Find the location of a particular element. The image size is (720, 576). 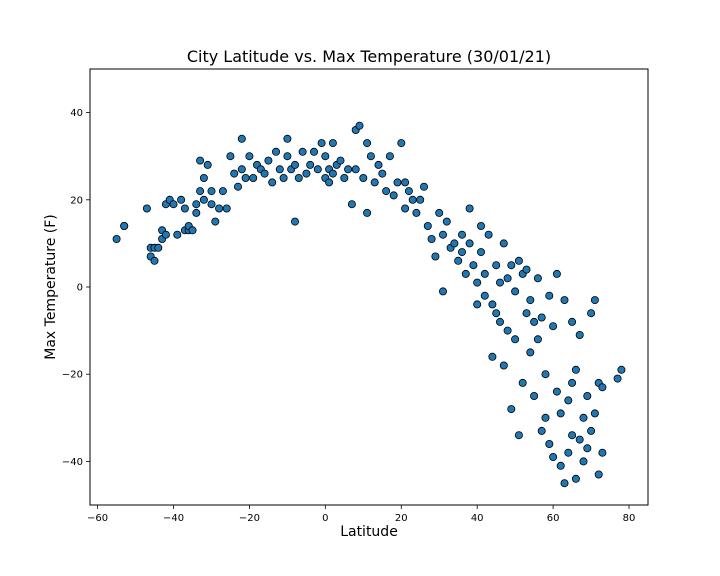

x-tick-label: 80 is located at coordinates (629, 518).